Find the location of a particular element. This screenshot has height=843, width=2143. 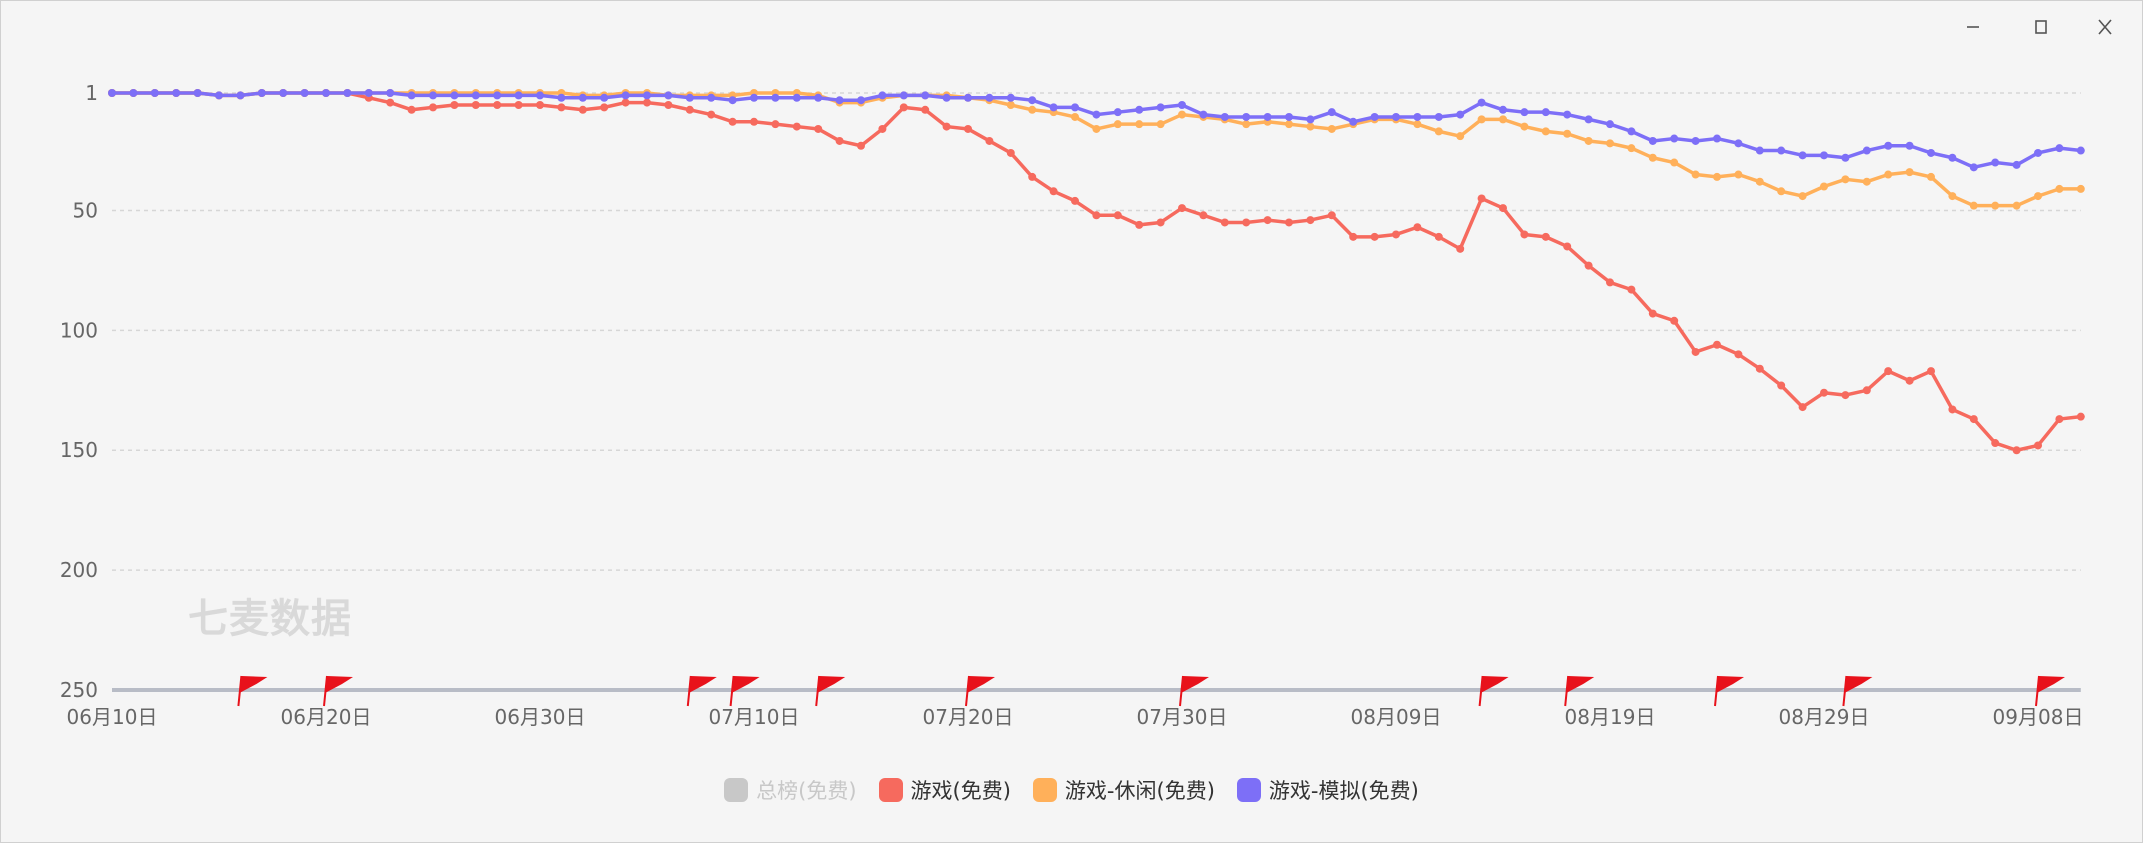

legend-item: 总榜(免费) is located at coordinates (790, 790).